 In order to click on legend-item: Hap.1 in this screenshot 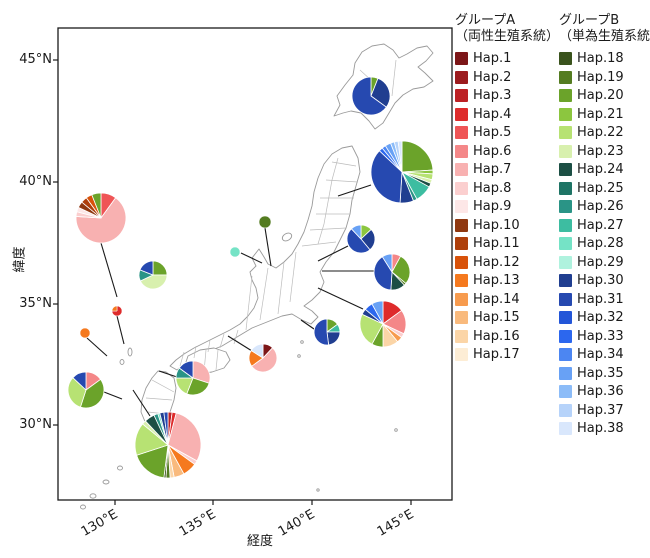, I will do `click(503, 58)`.